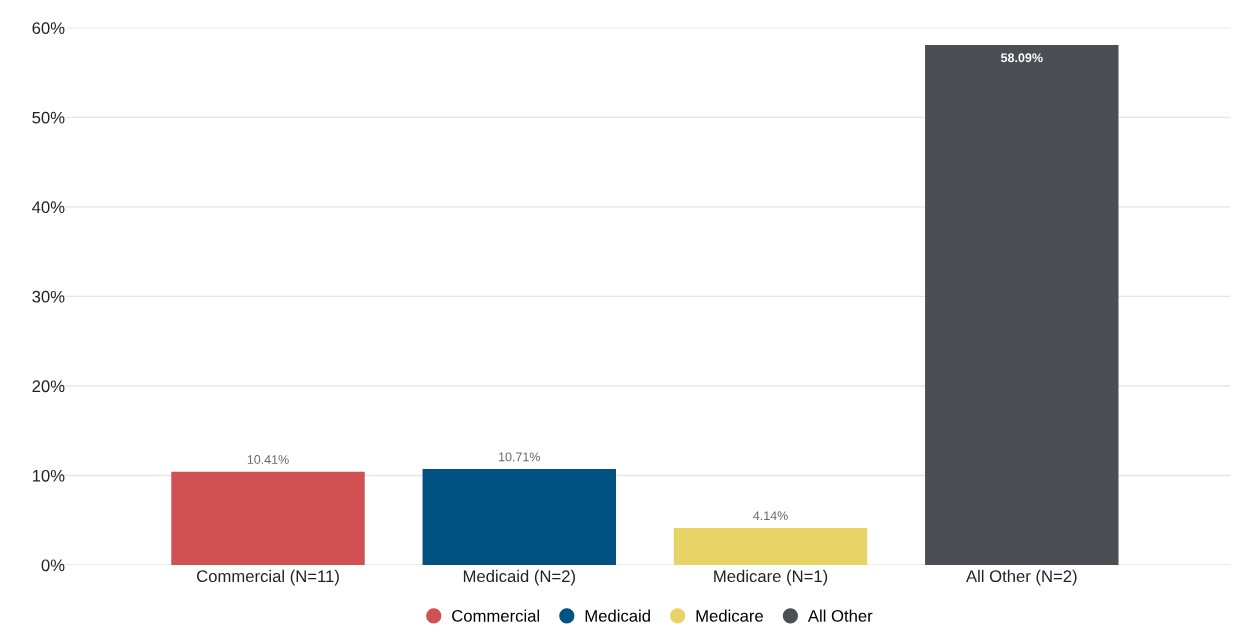 The width and height of the screenshot is (1239, 632). What do you see at coordinates (268, 459) in the screenshot?
I see `data-label: 10.41%` at bounding box center [268, 459].